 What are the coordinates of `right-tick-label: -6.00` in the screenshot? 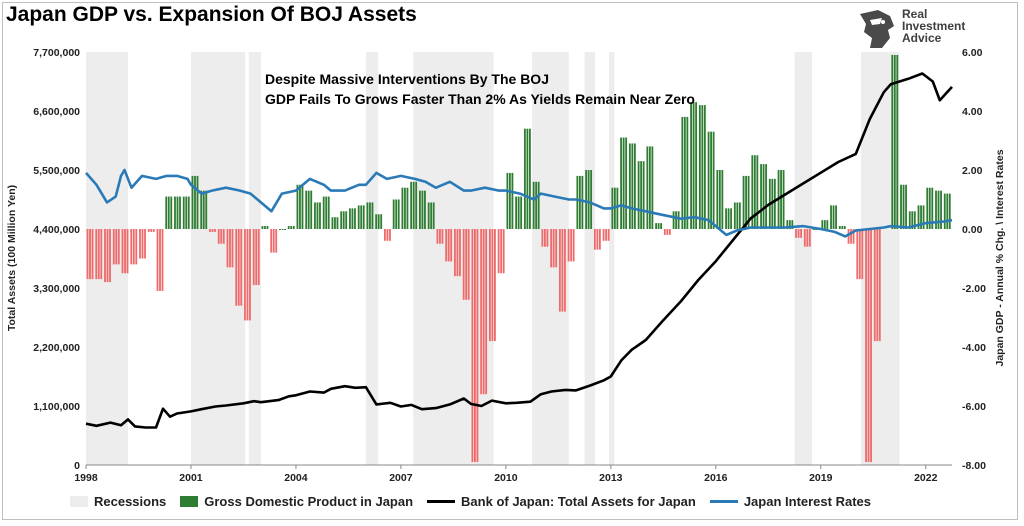 It's located at (974, 407).